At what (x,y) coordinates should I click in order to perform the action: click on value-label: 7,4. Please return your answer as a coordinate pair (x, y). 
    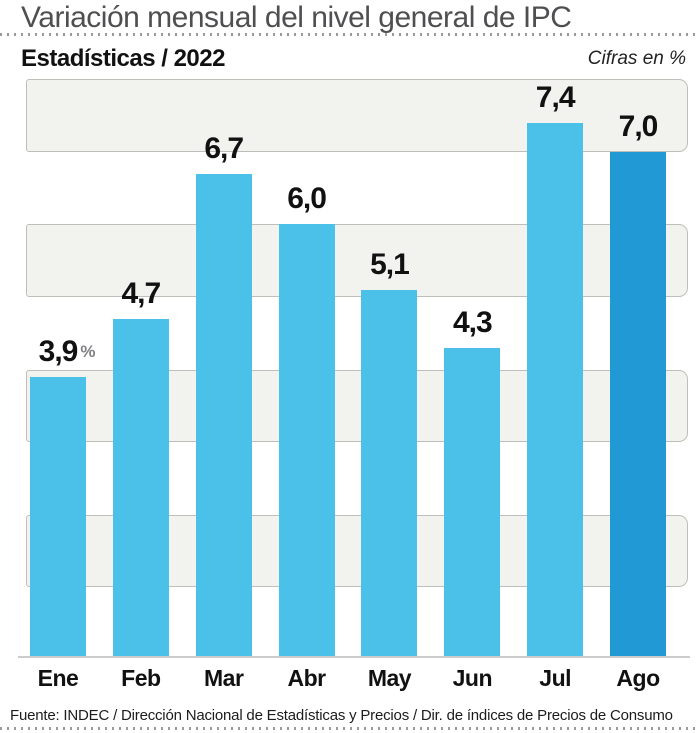
    Looking at the image, I should click on (555, 97).